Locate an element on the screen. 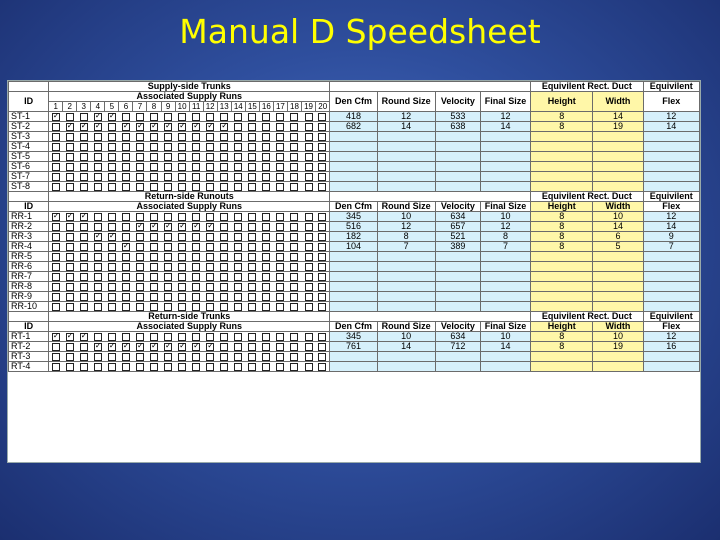  den-cfm-cell: 345 is located at coordinates (353, 336).